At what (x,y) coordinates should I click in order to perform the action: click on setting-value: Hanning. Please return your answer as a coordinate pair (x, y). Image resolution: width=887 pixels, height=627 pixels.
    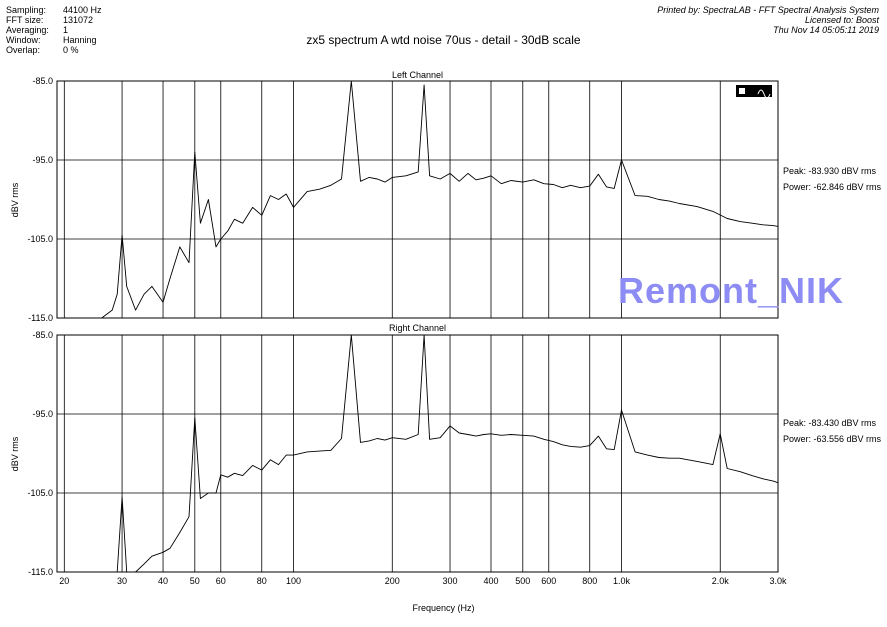
    Looking at the image, I should click on (80, 40).